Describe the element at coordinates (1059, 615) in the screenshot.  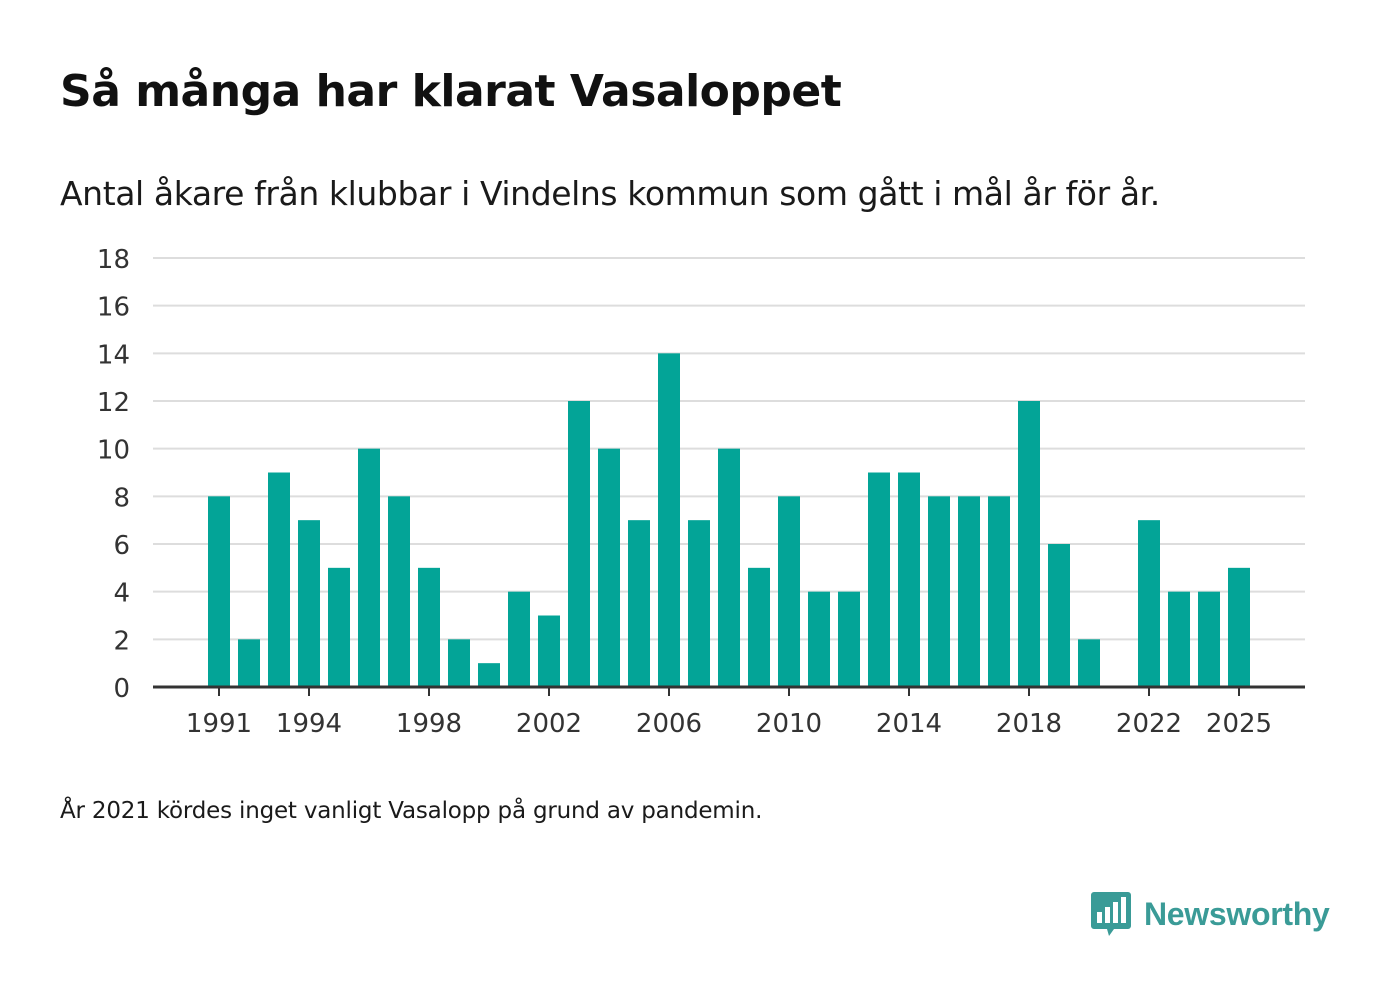
I see `bar-2019` at that location.